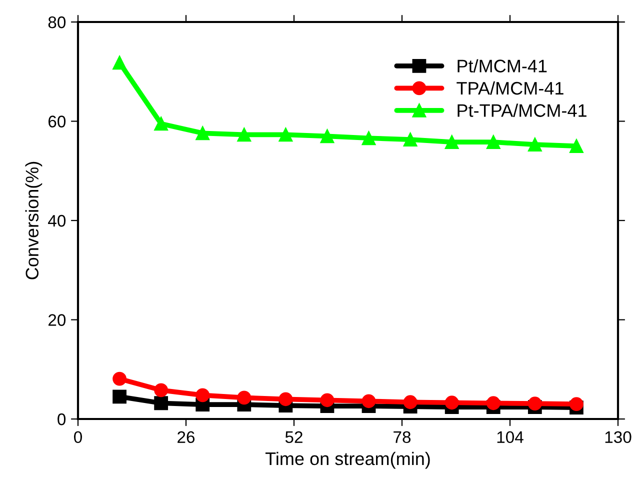 The height and width of the screenshot is (480, 632). Describe the element at coordinates (33, 221) in the screenshot. I see `y-axis-title: Conversion(%)` at that location.